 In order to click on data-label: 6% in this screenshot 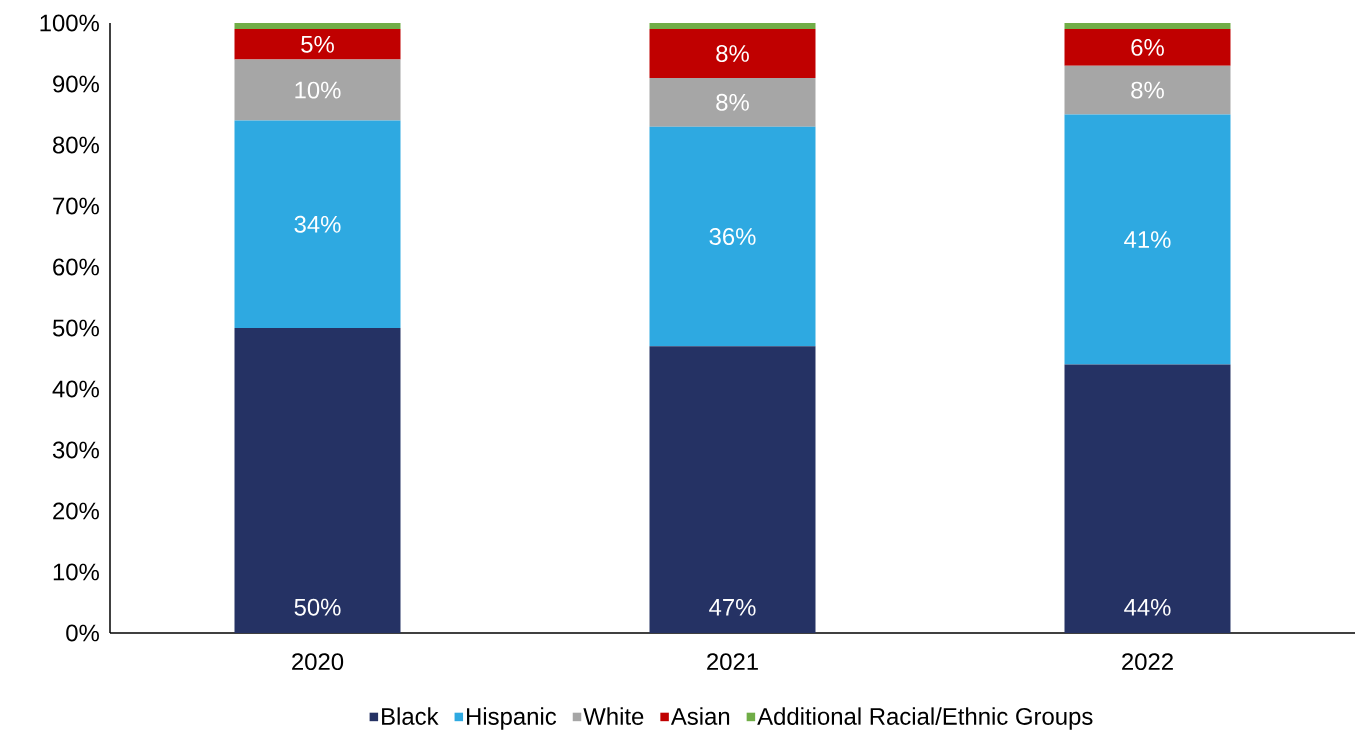, I will do `click(1147, 47)`.